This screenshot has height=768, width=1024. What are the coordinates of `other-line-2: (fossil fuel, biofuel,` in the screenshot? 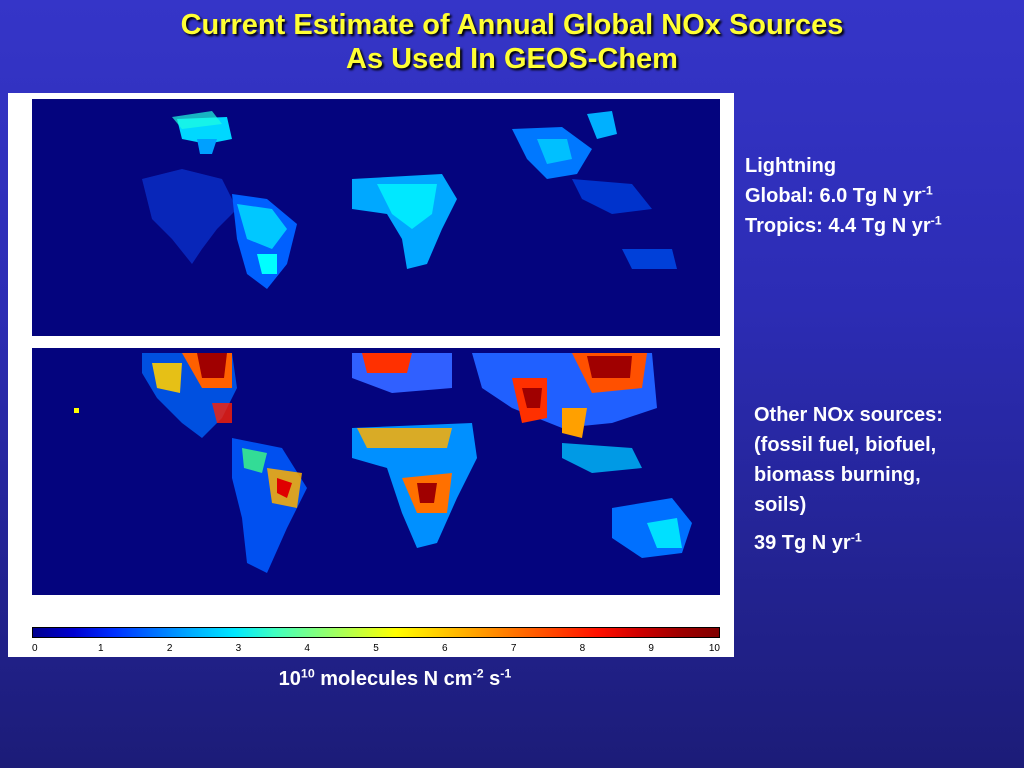 It's located at (845, 445).